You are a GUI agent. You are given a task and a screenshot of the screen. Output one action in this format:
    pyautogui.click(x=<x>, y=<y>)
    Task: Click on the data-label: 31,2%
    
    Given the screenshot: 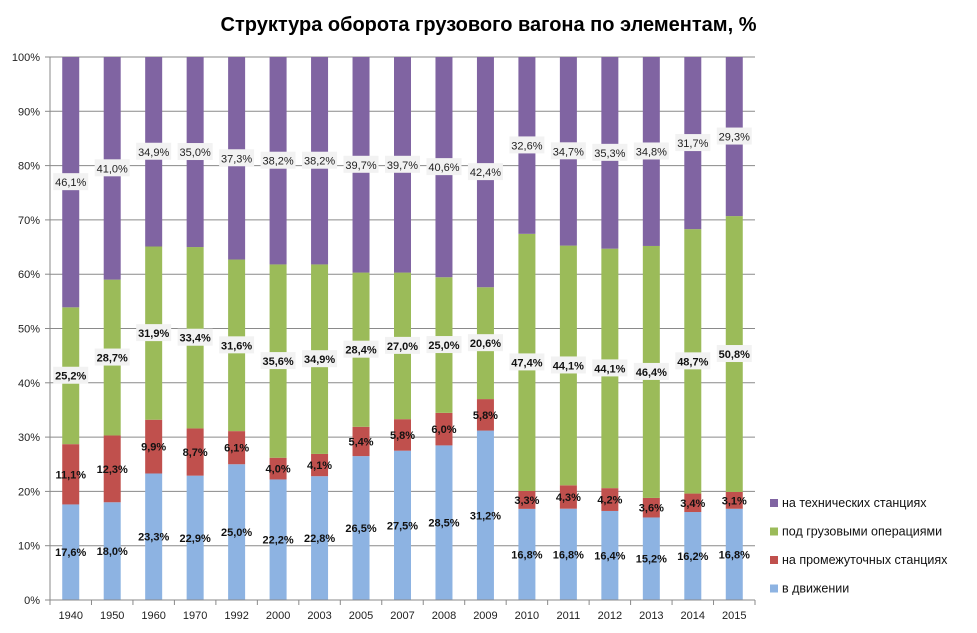 What is the action you would take?
    pyautogui.click(x=485, y=516)
    